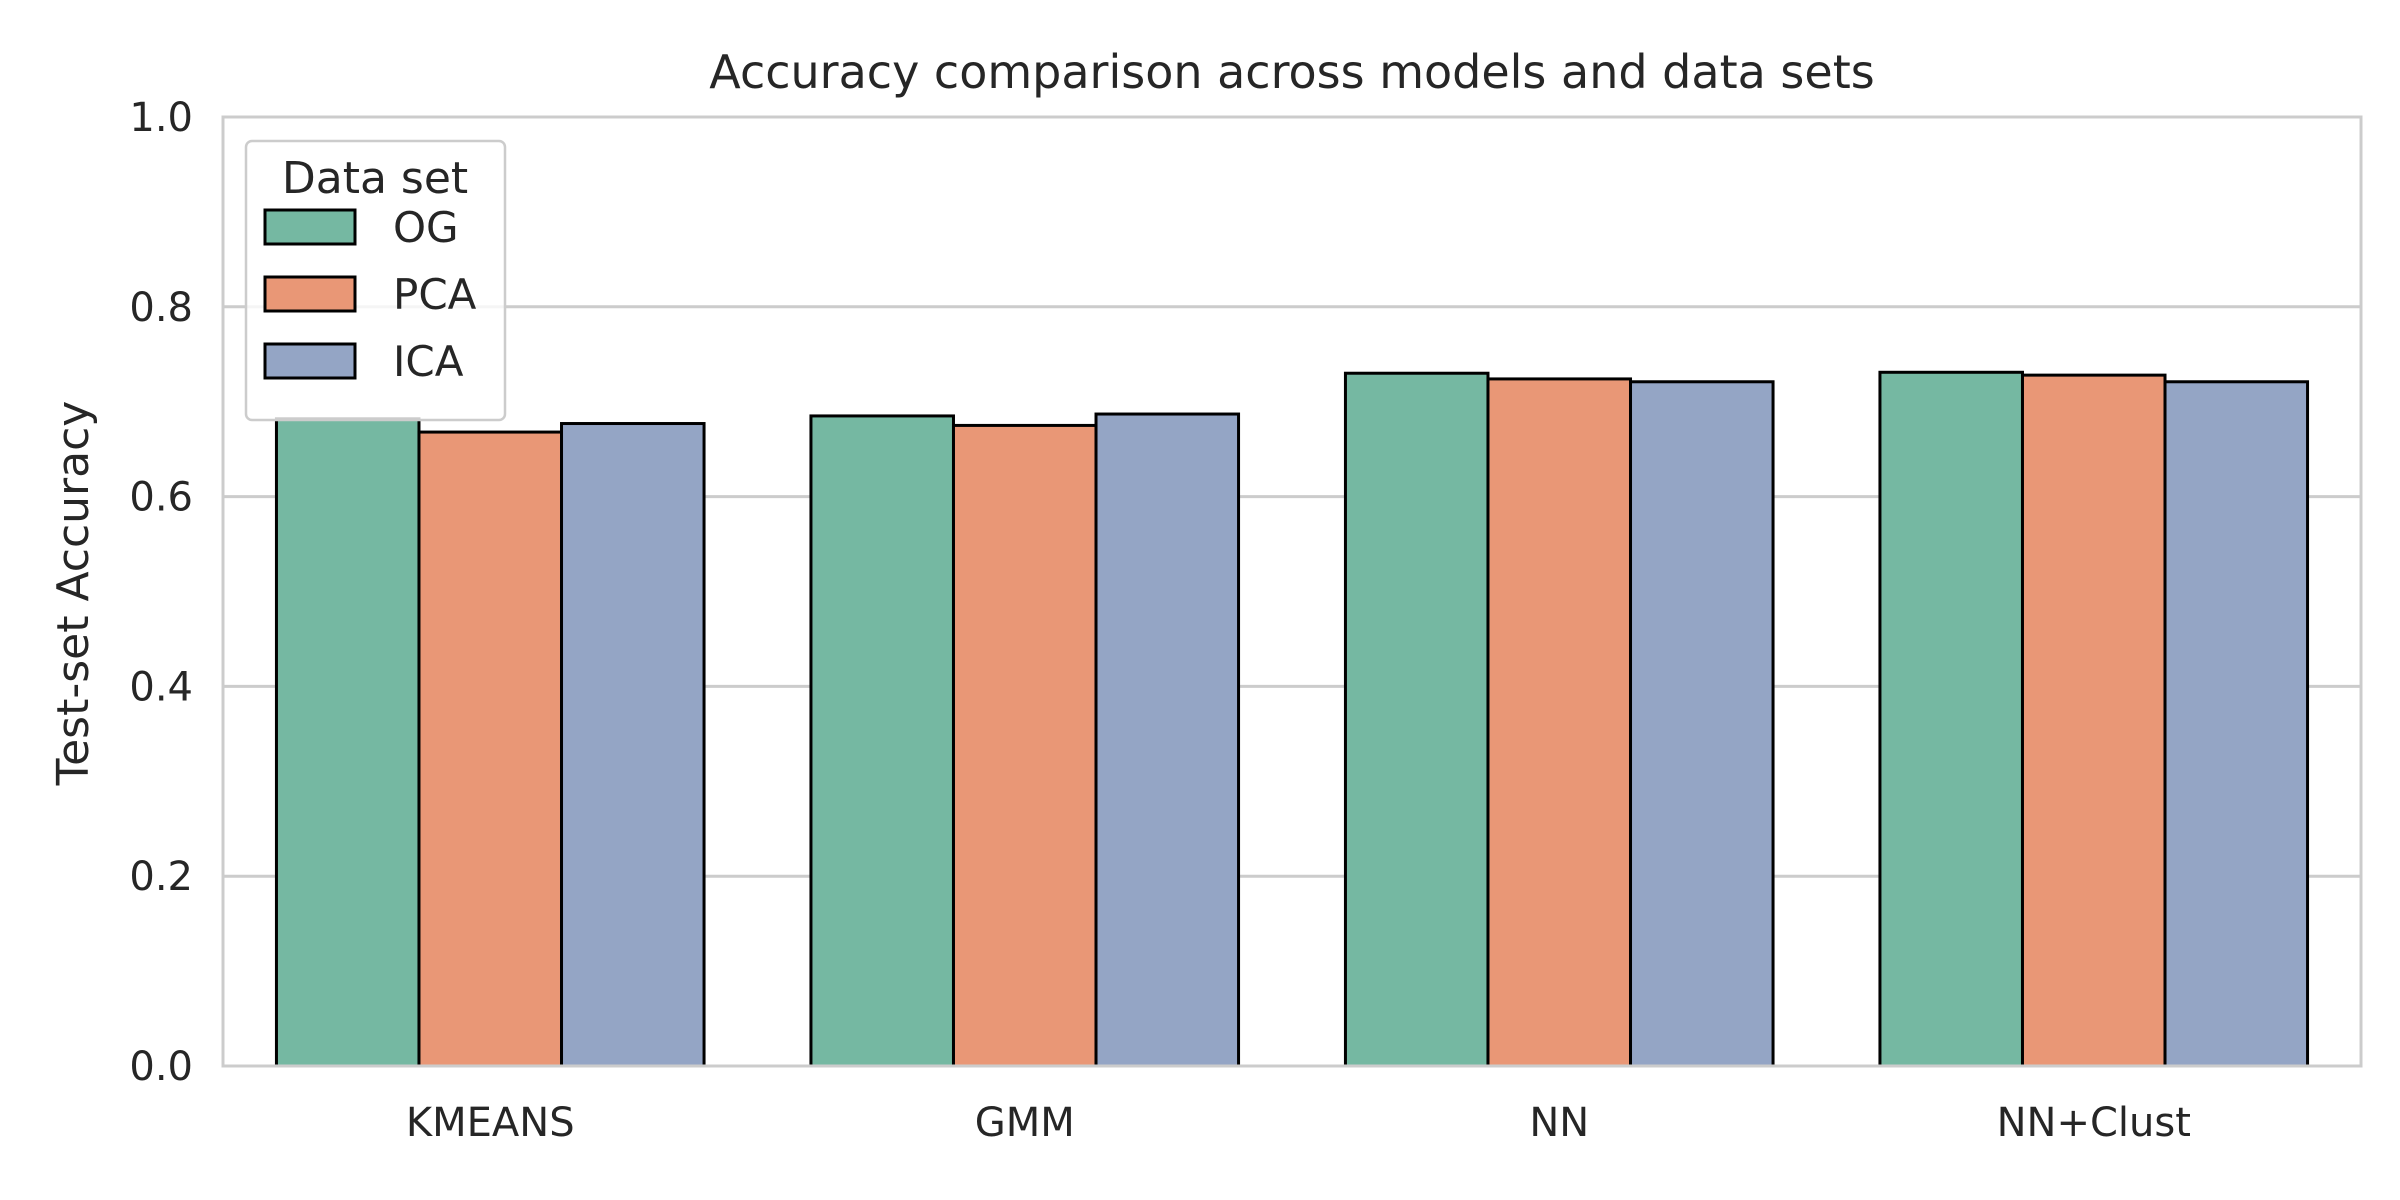  I want to click on legend: Data set OG PCA ICA, so click(375, 280).